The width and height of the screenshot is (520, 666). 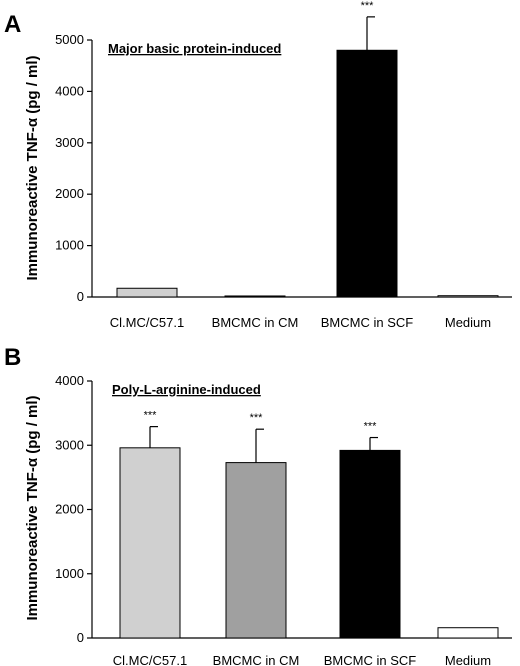 What do you see at coordinates (194, 48) in the screenshot?
I see `panel-a-title: Major basic protein-induced` at bounding box center [194, 48].